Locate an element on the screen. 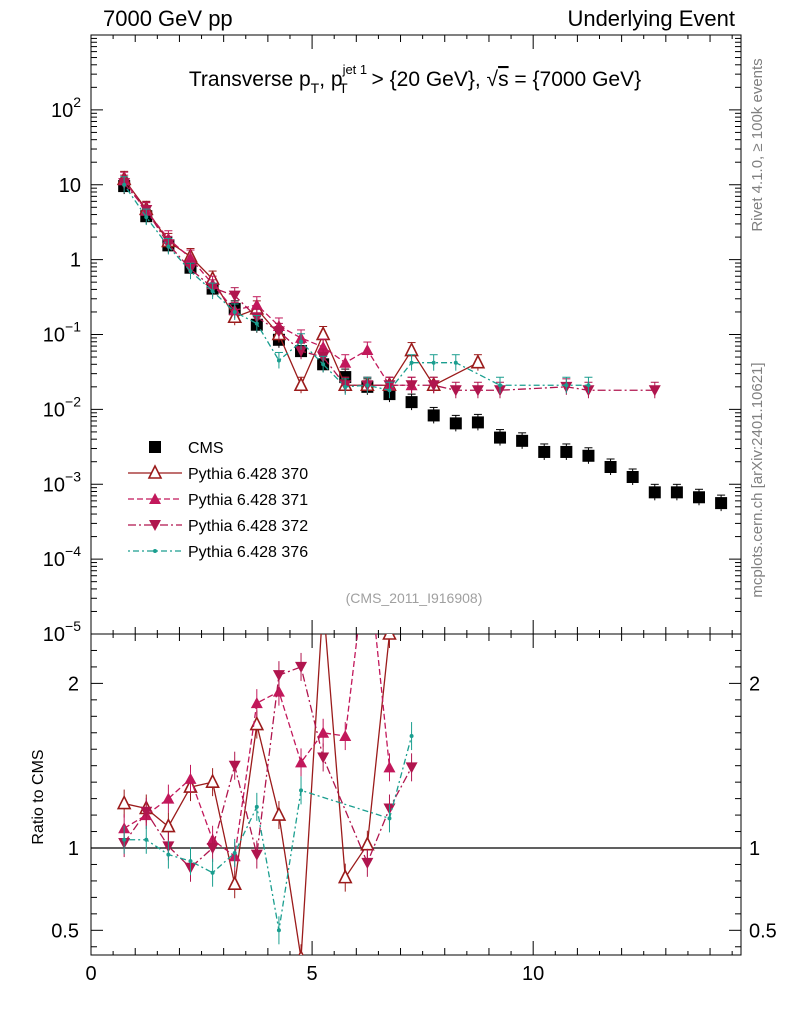 The width and height of the screenshot is (786, 1024). series-2-line is located at coordinates (267, 282).